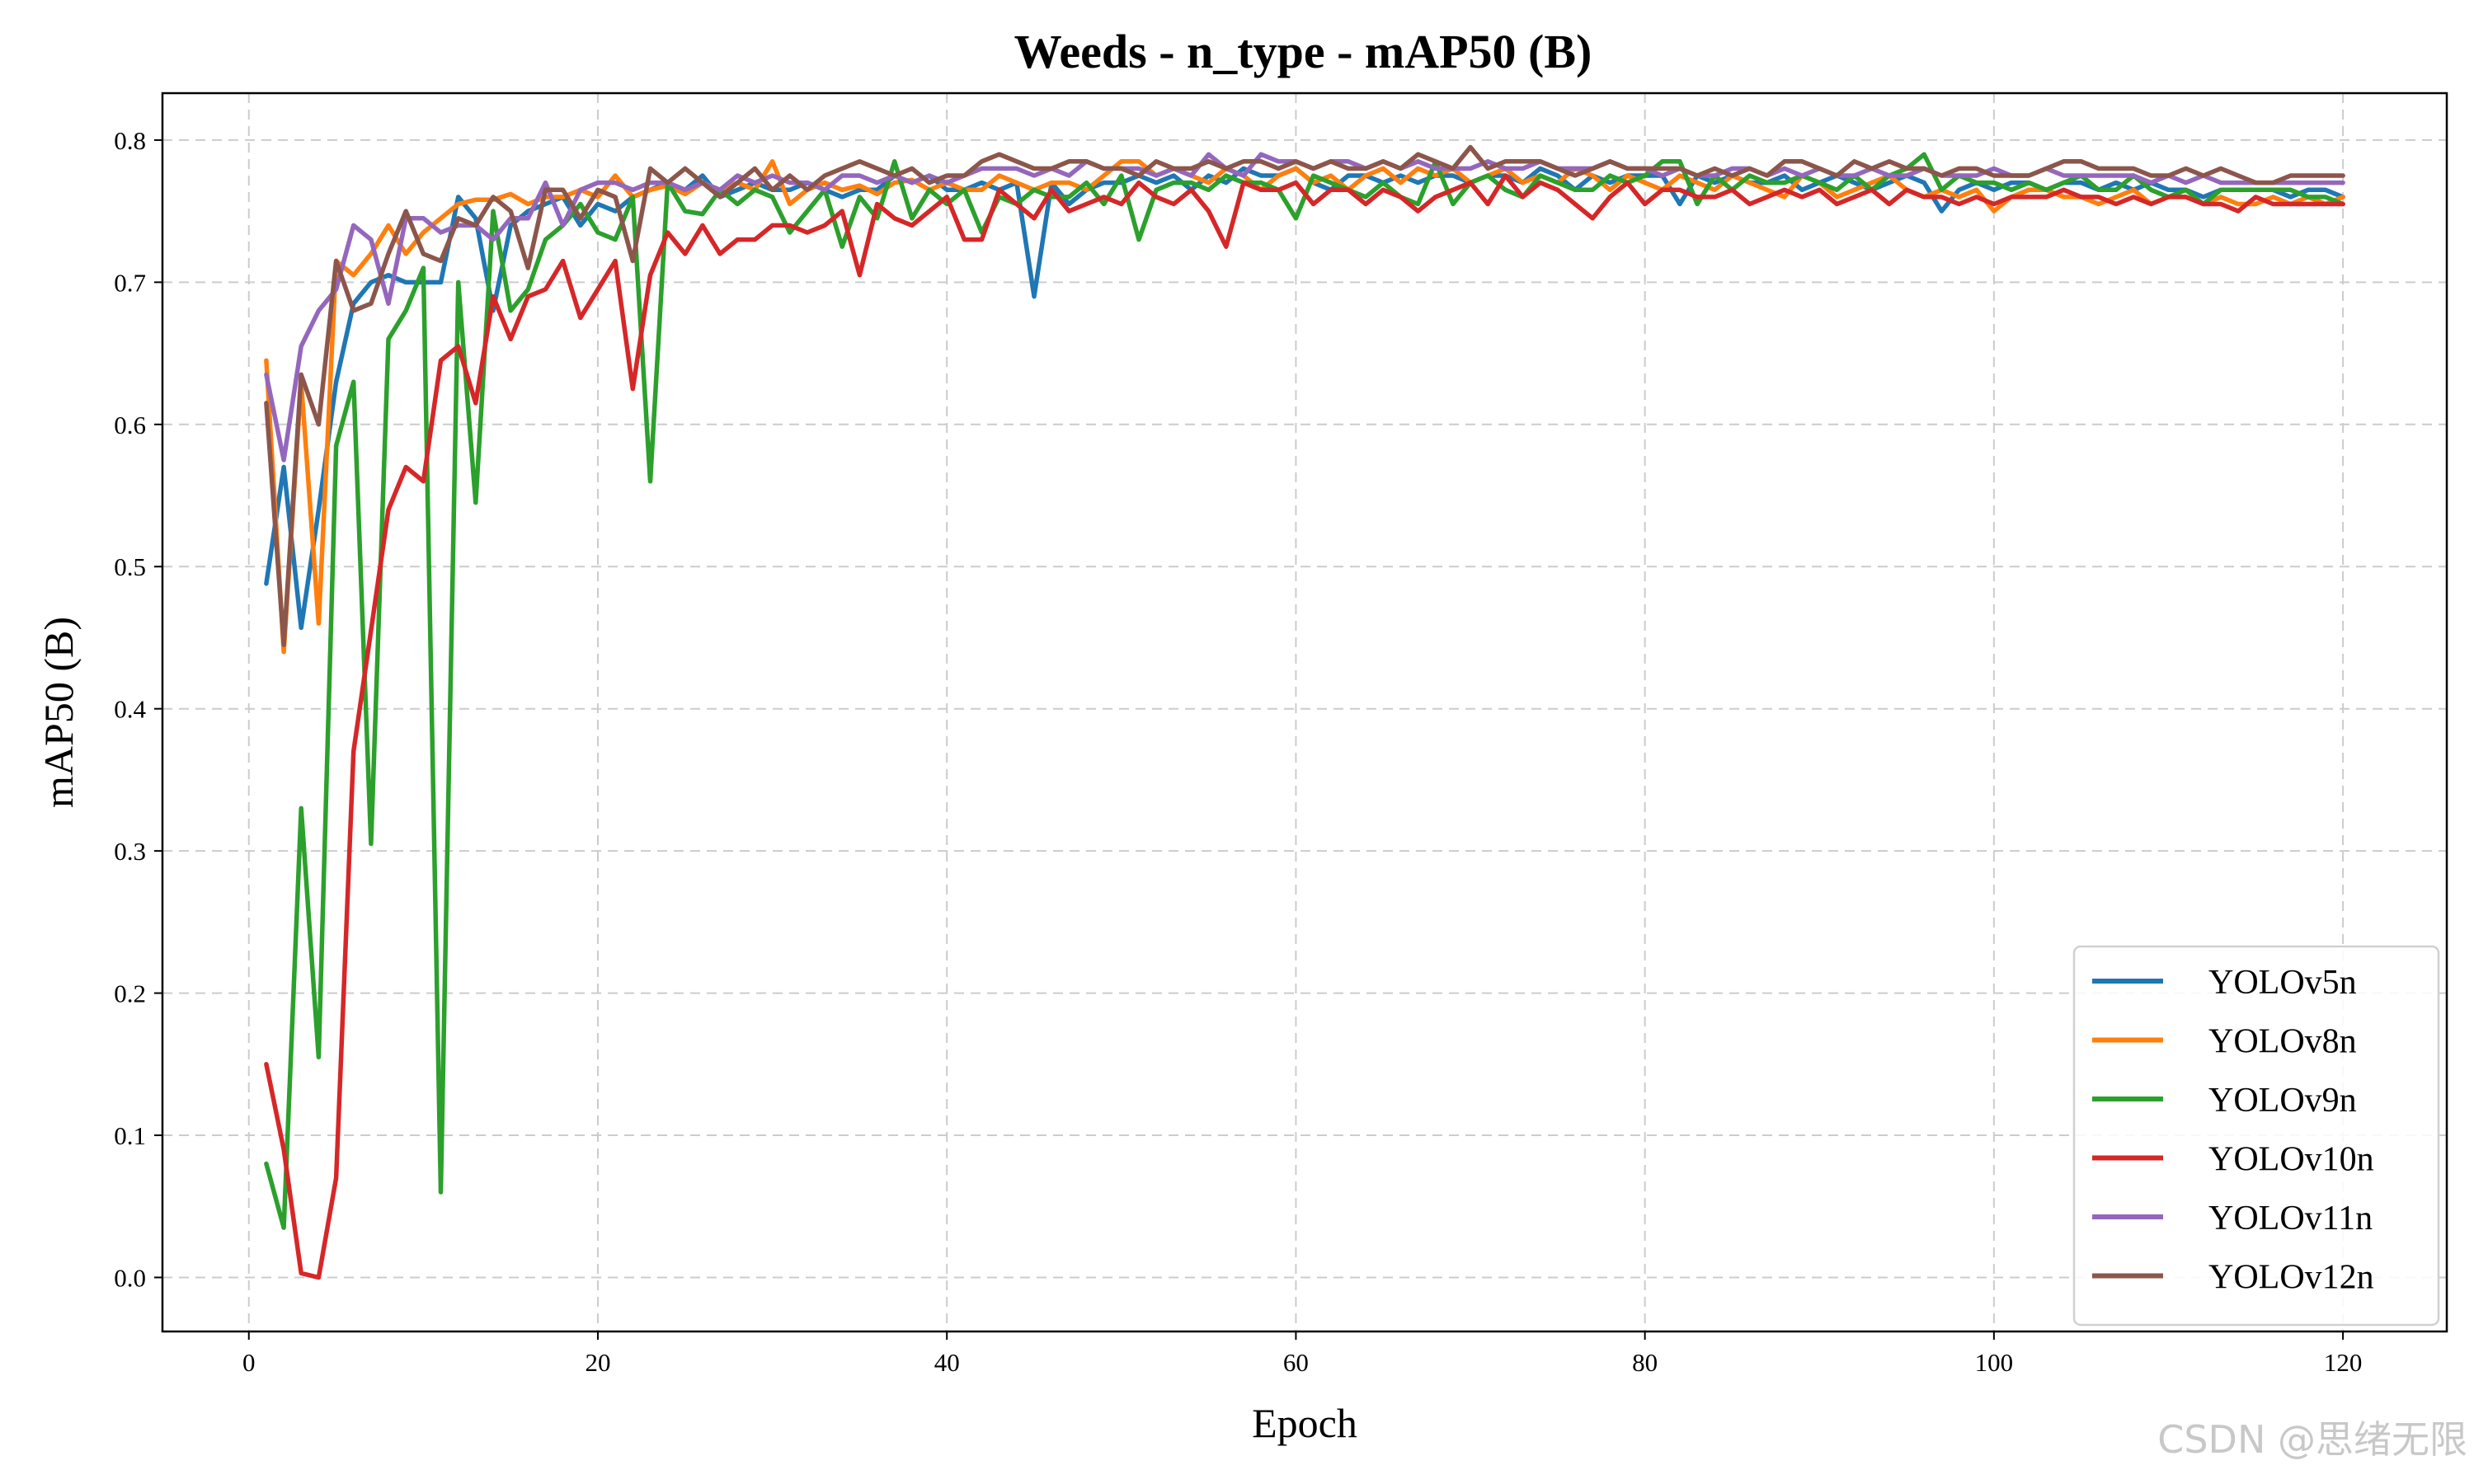 This screenshot has height=1484, width=2474. What do you see at coordinates (2291, 1278) in the screenshot?
I see `legend-label-yolov12n: YOLOv12n` at bounding box center [2291, 1278].